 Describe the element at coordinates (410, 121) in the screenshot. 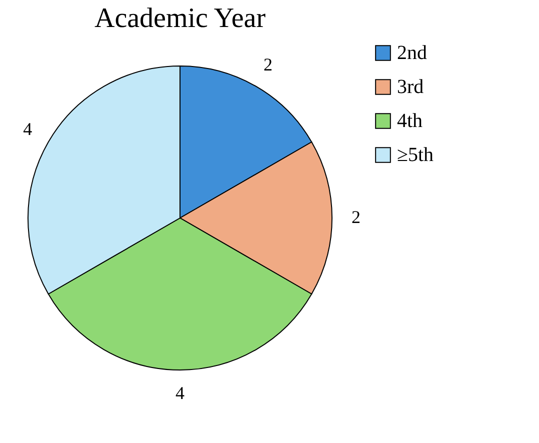

I see `legend-label: 4th` at that location.